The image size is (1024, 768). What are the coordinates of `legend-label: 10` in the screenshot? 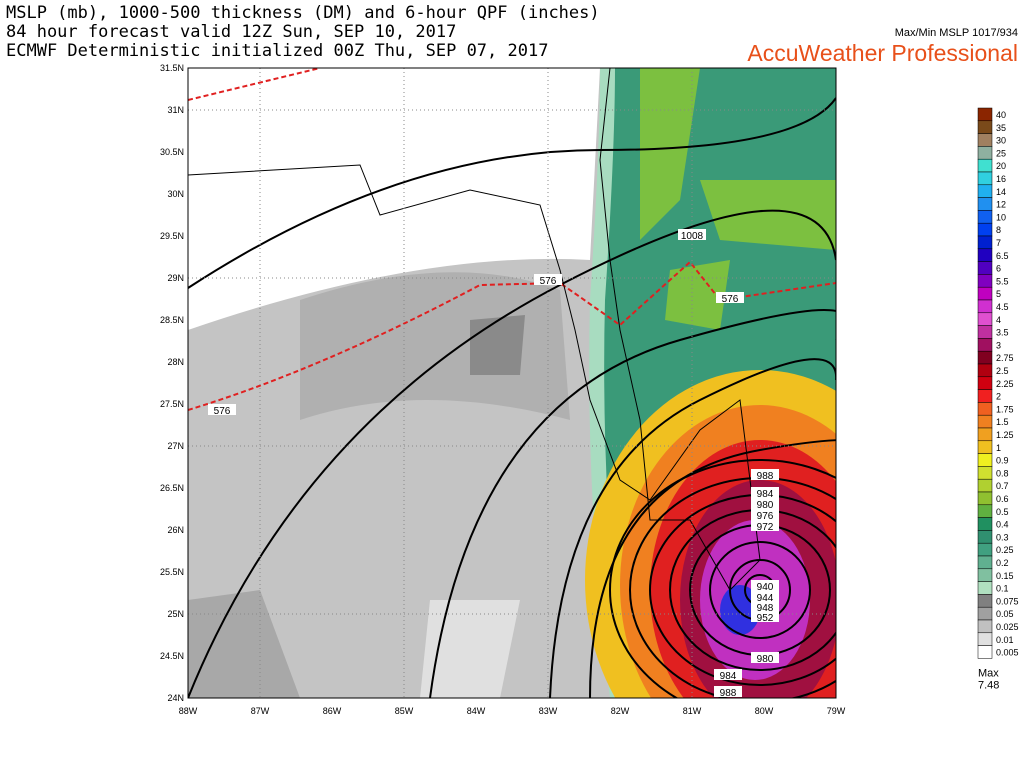 It's located at (1001, 217).